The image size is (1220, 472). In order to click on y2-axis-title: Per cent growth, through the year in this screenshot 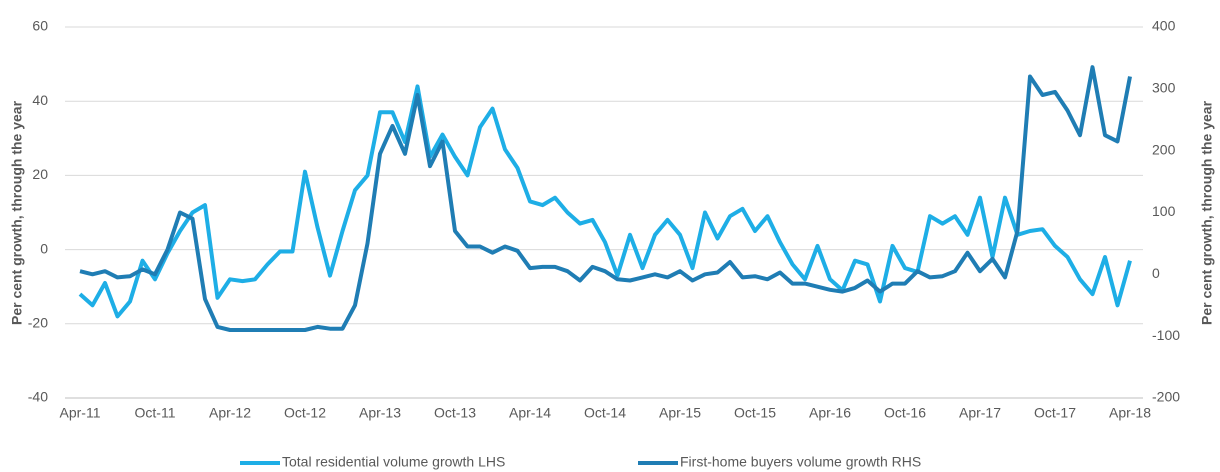, I will do `click(1207, 212)`.